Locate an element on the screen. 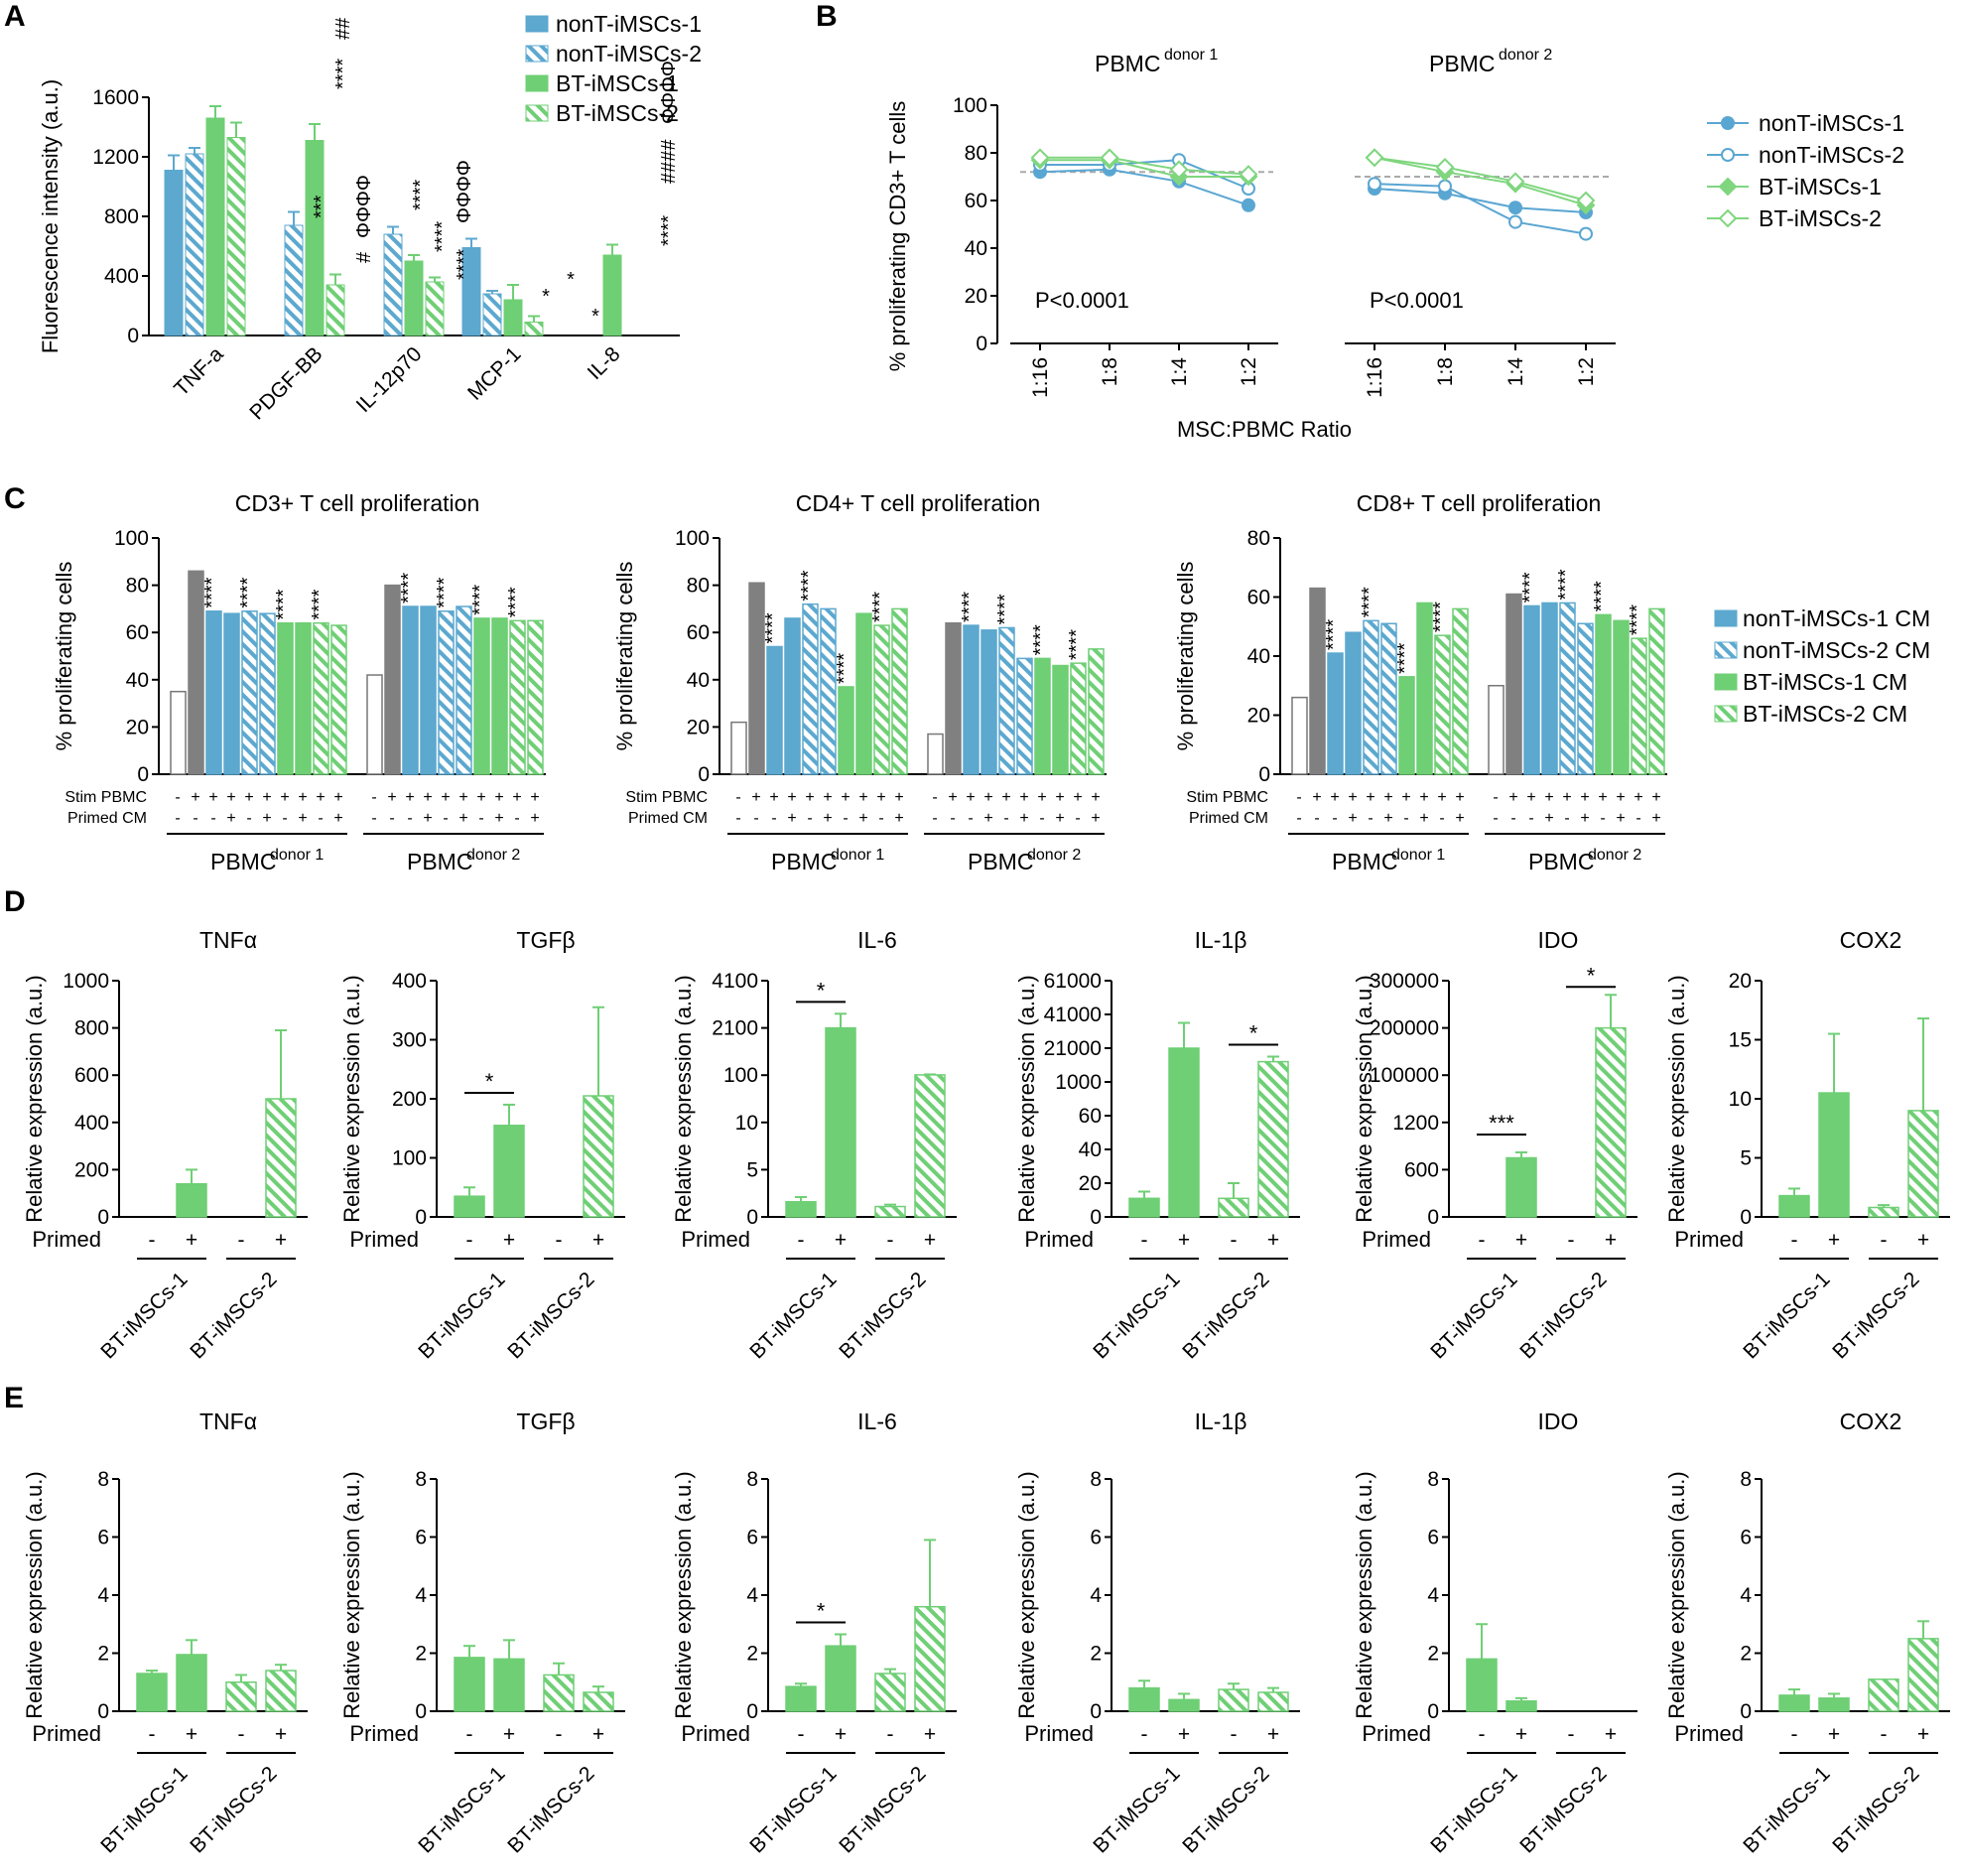 This screenshot has width=1962, height=1876. y-tick-label: 41000 is located at coordinates (1073, 1015).